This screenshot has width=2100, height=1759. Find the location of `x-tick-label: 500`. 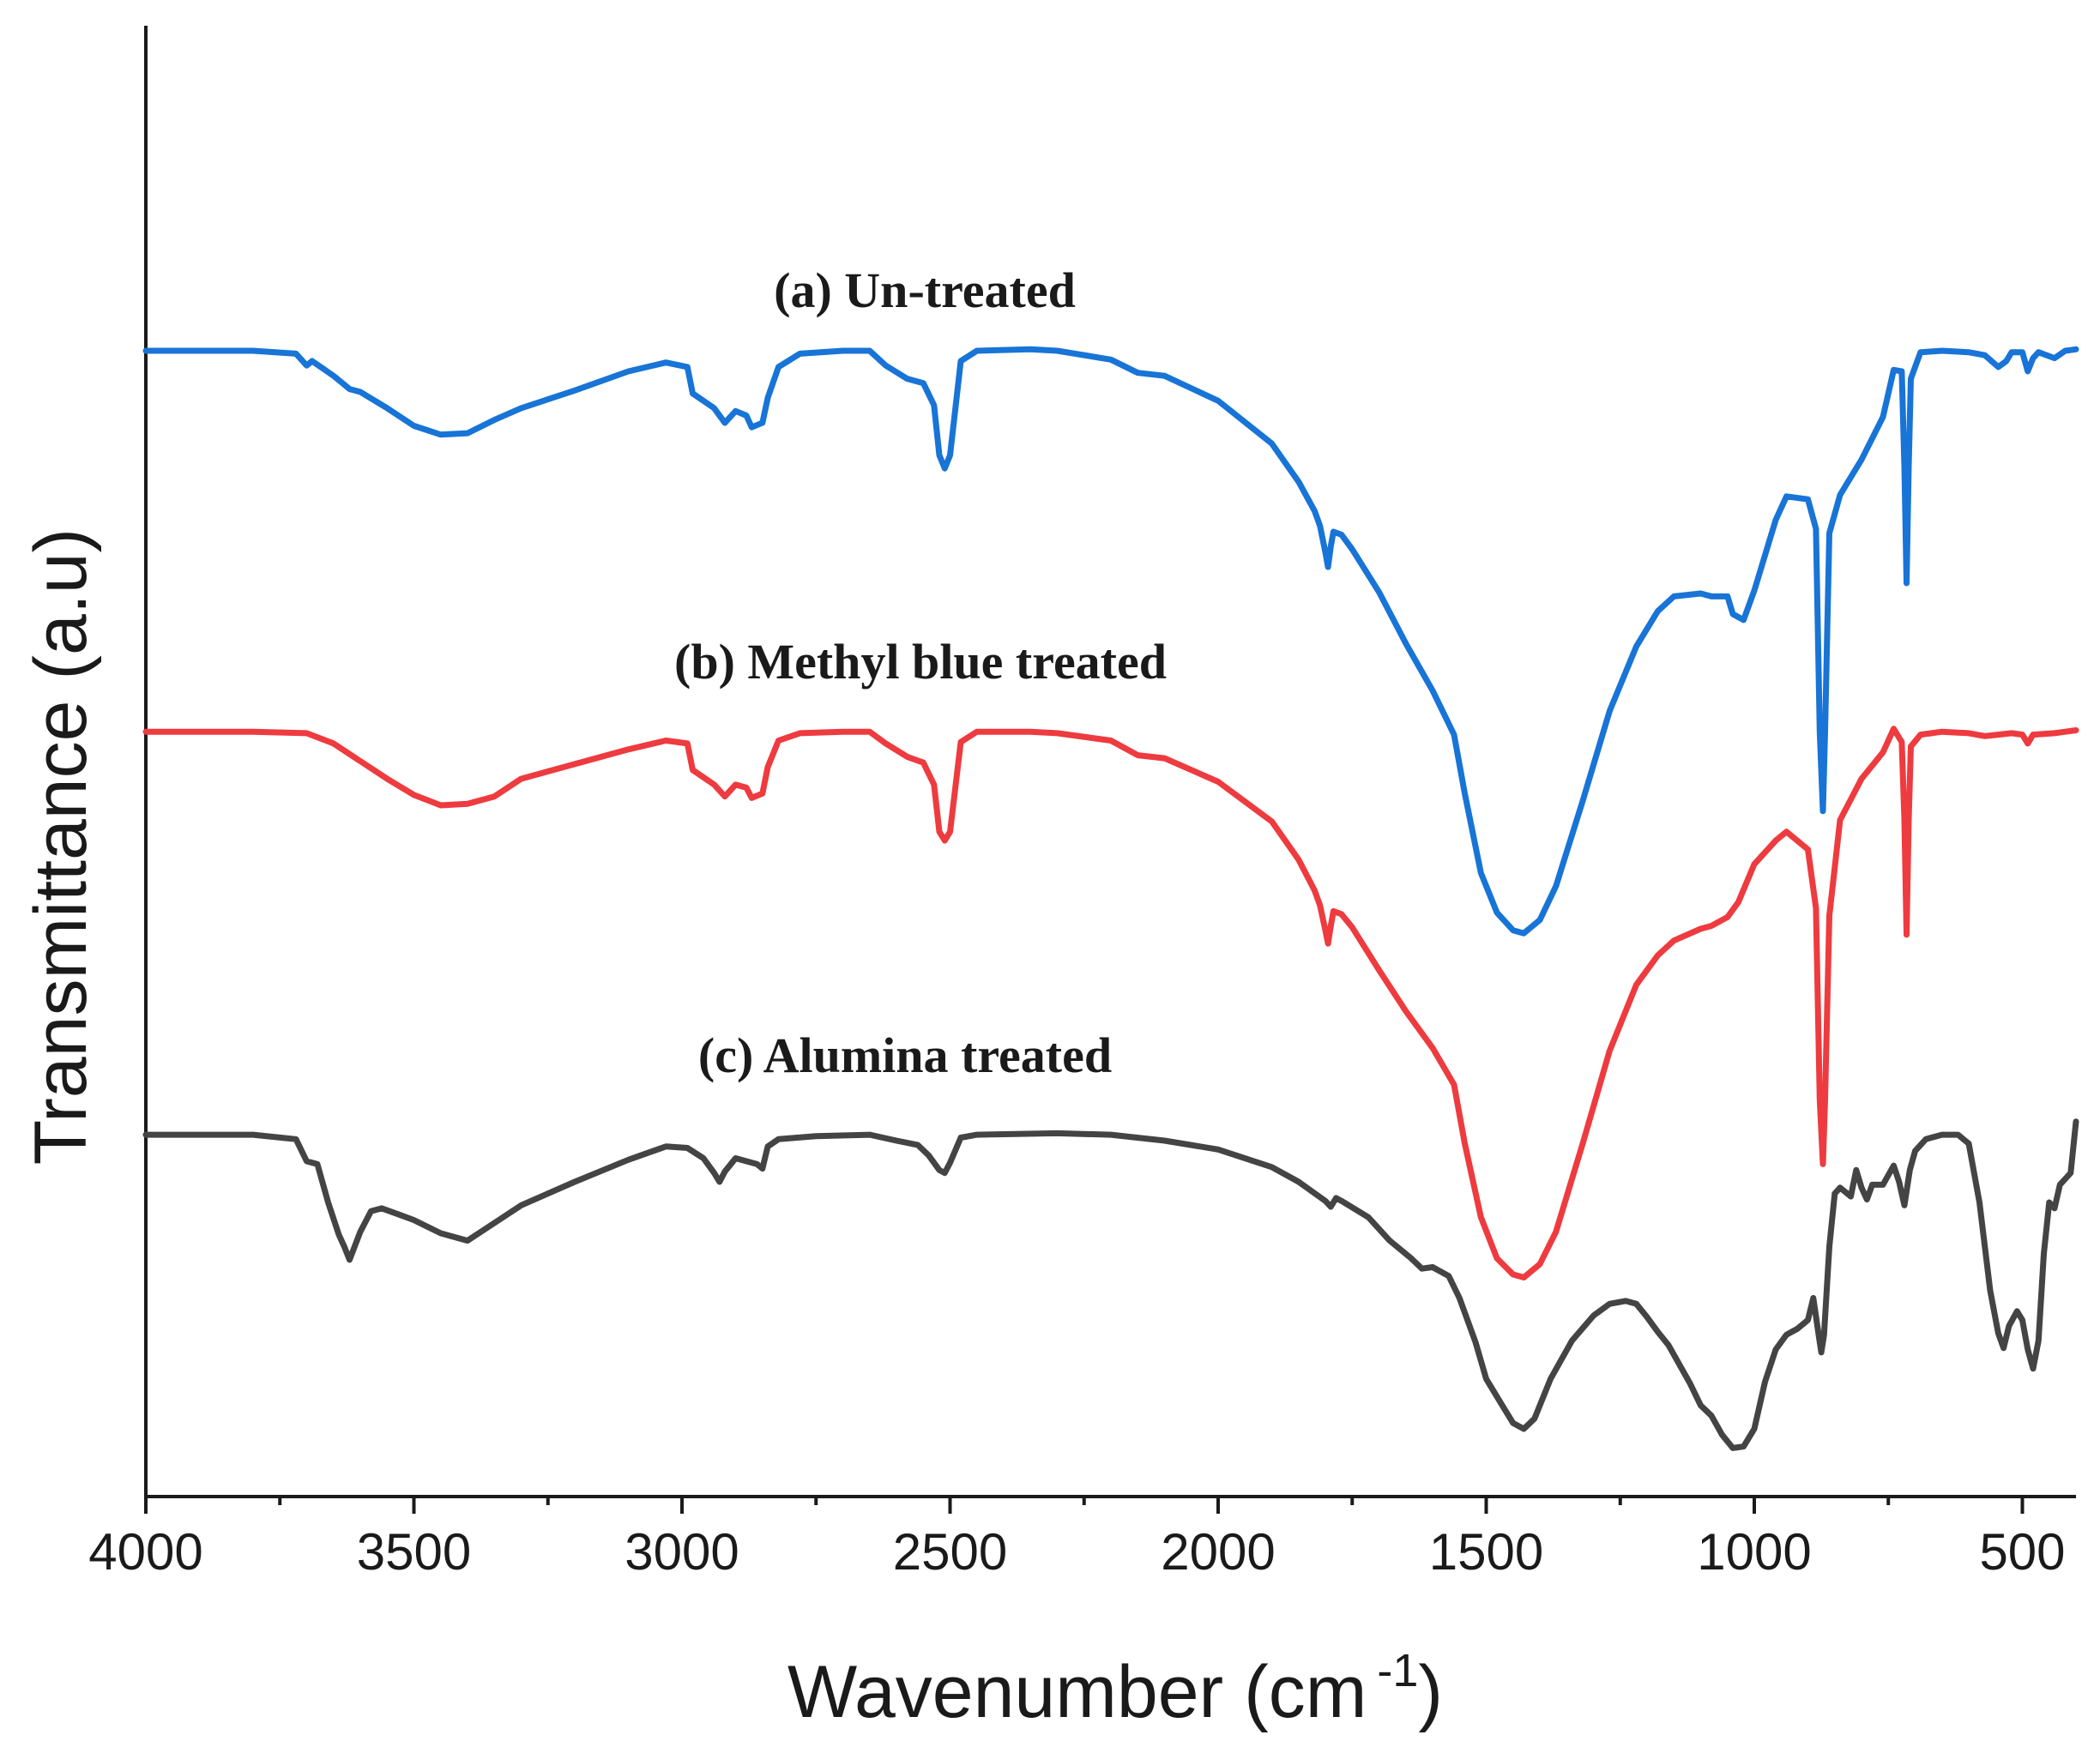

x-tick-label: 500 is located at coordinates (2022, 1552).